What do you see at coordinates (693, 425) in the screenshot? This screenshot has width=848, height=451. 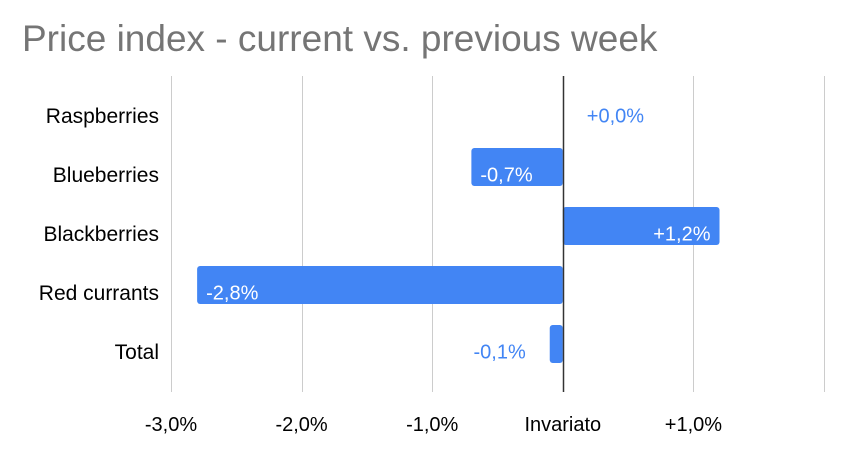 I see `x-tick-label: +1,0%` at bounding box center [693, 425].